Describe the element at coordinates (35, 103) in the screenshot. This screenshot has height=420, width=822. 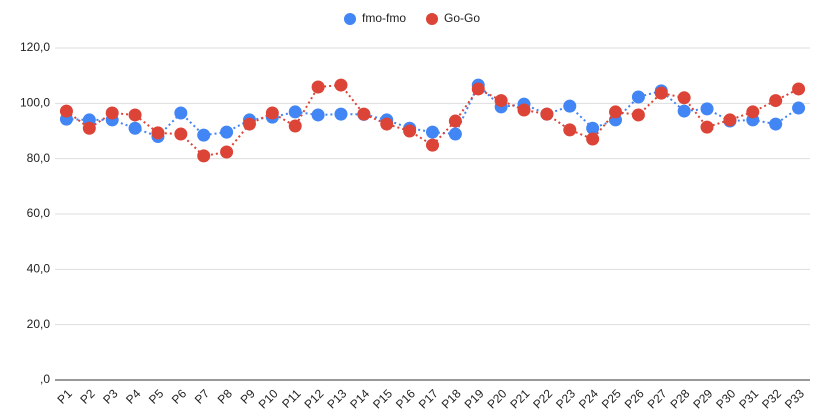
I see `y-tick-label: 100,0` at that location.